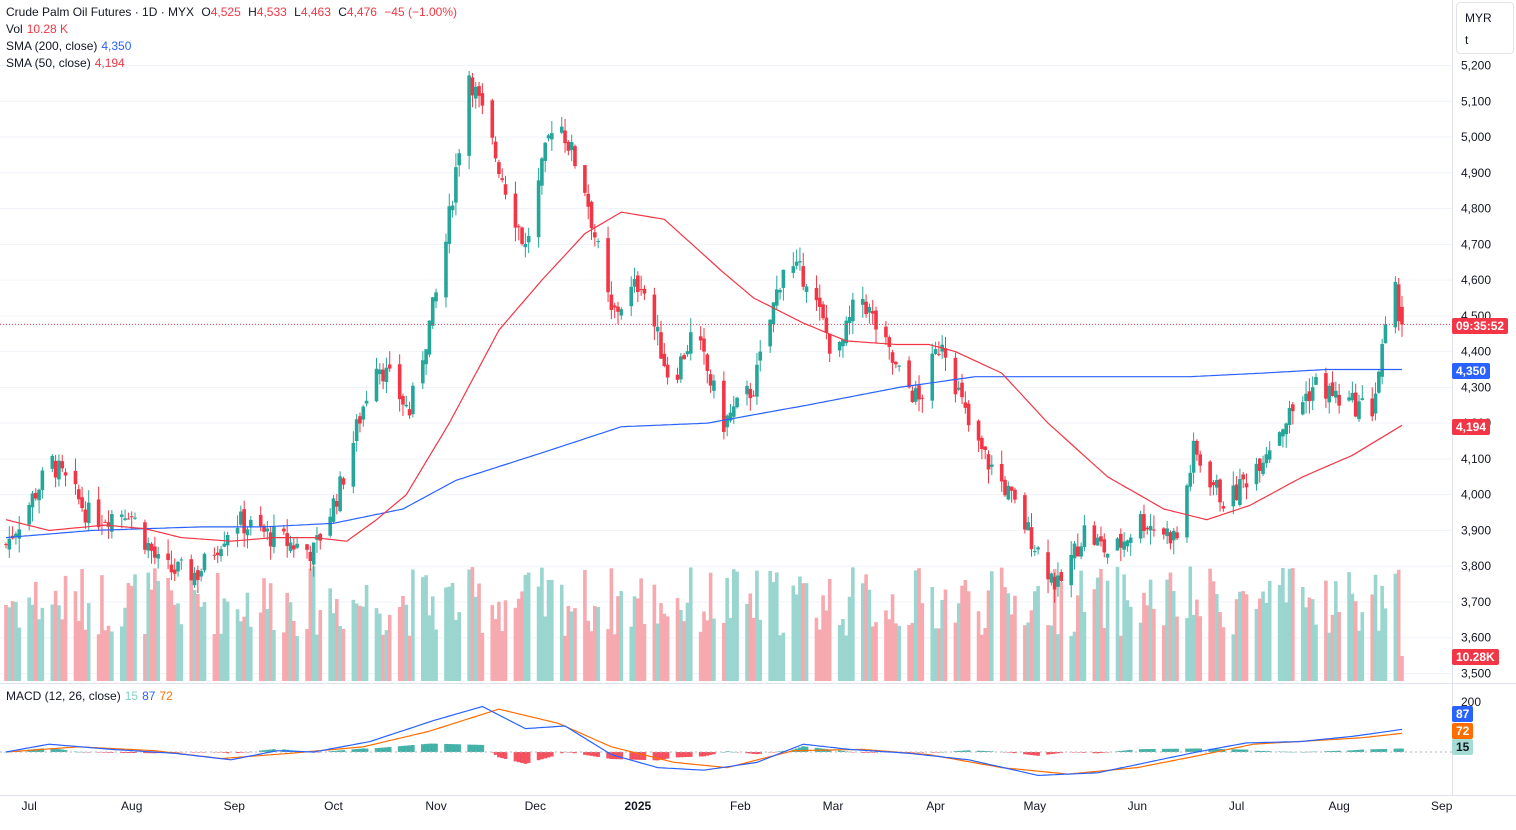 The height and width of the screenshot is (830, 1516). Describe the element at coordinates (271, 12) in the screenshot. I see `high-value: 4,533` at that location.